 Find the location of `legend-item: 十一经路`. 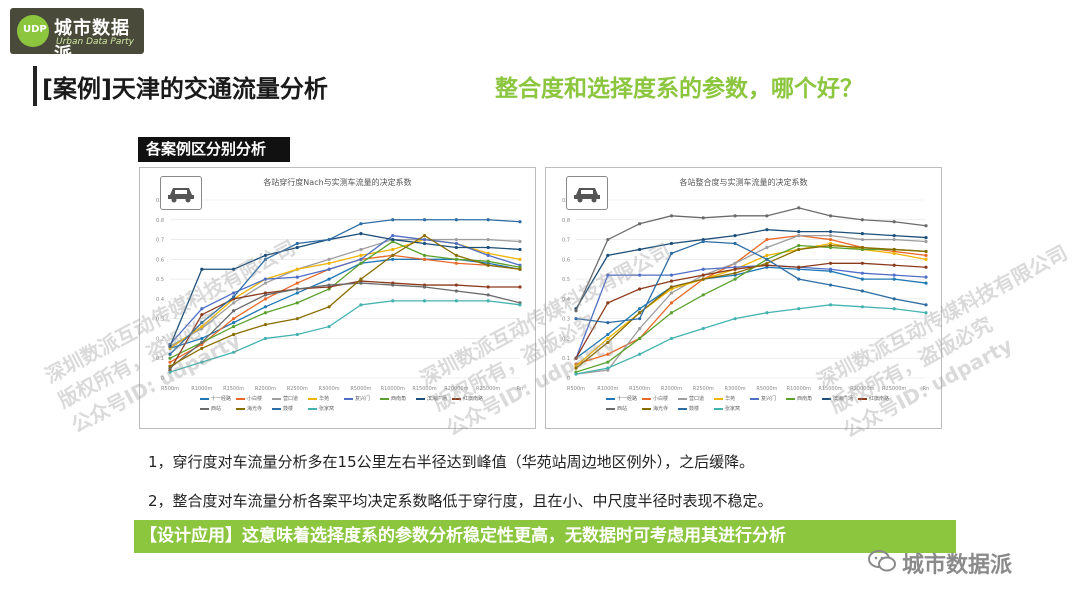

legend-item: 十一经路 is located at coordinates (624, 400).